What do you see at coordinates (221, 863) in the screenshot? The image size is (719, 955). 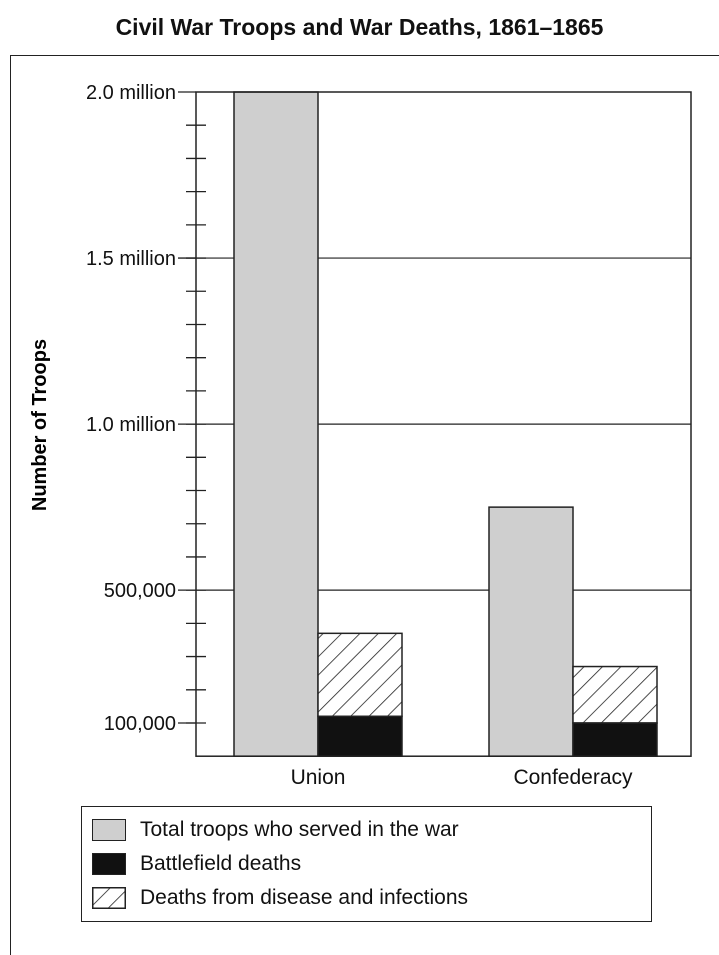 I see `legend-label-battlefield-deaths: Battlefield deaths` at bounding box center [221, 863].